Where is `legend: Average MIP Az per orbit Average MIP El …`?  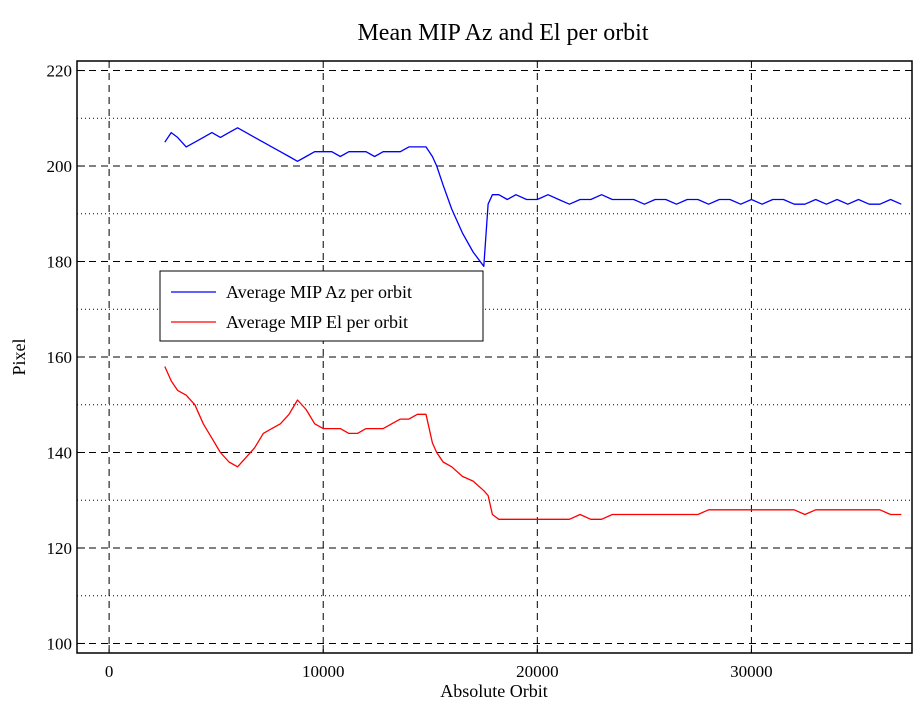
legend: Average MIP Az per orbit Average MIP El … is located at coordinates (321, 306).